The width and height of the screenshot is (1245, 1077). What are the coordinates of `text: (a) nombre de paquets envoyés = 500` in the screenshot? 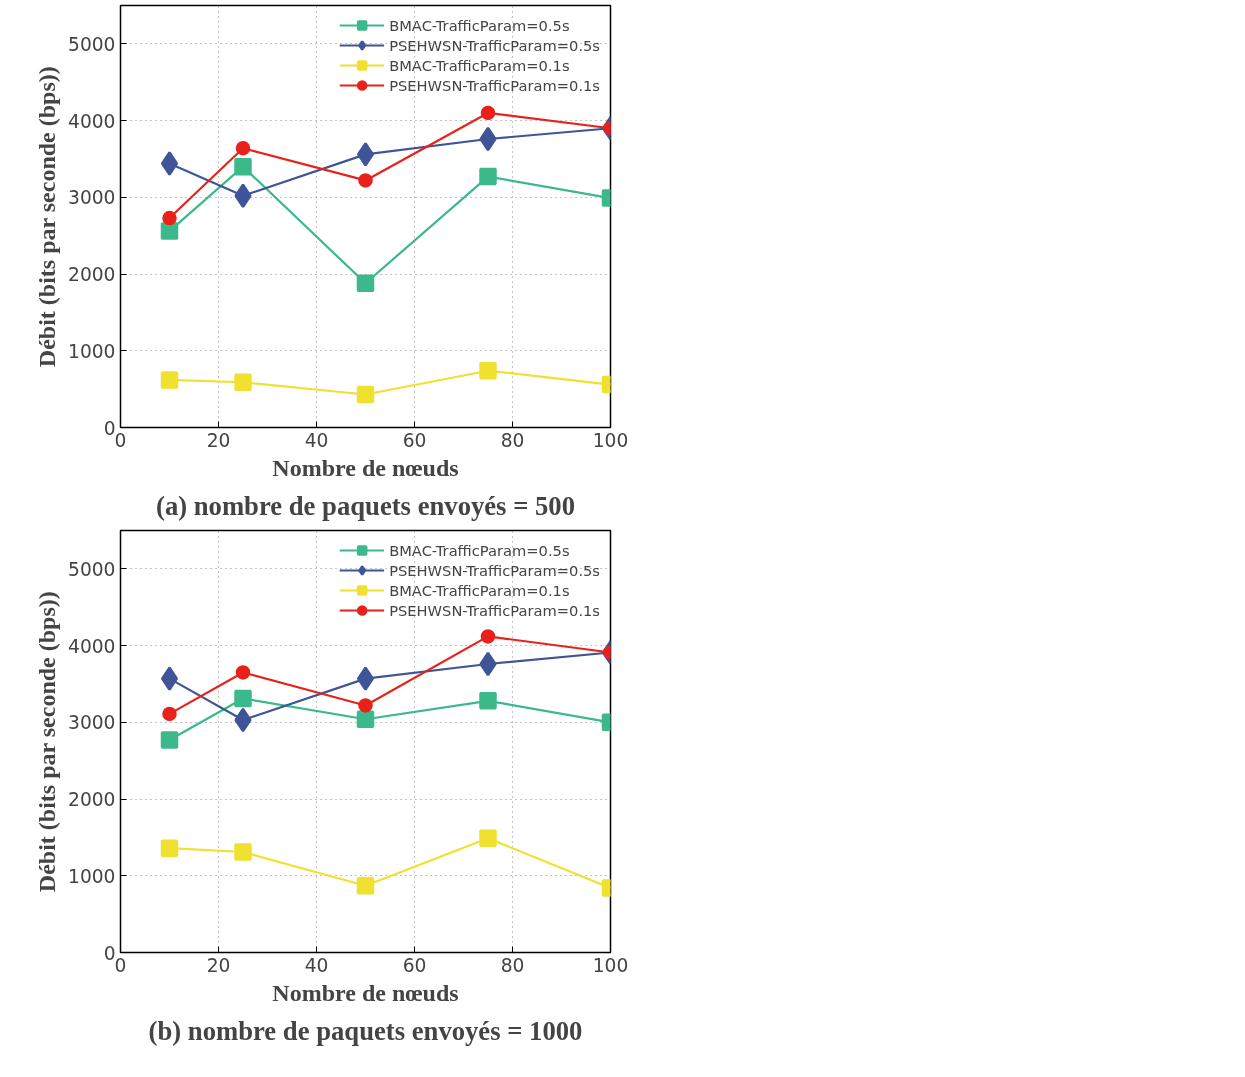 It's located at (366, 505).